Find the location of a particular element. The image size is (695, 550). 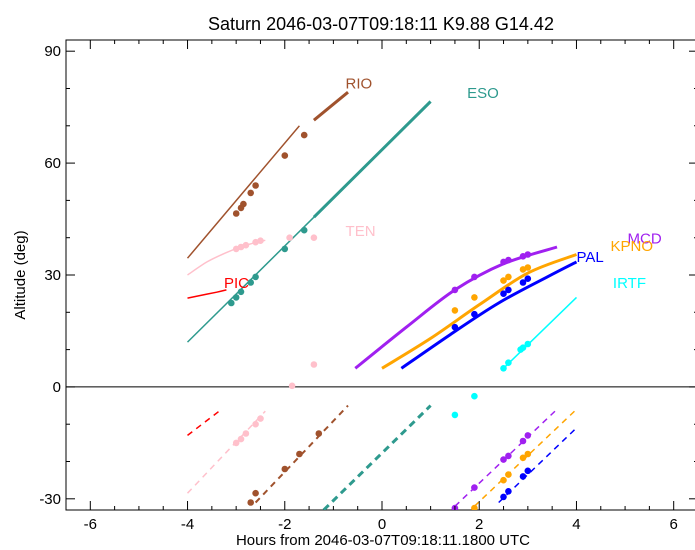

series-irtf is located at coordinates (514, 357).